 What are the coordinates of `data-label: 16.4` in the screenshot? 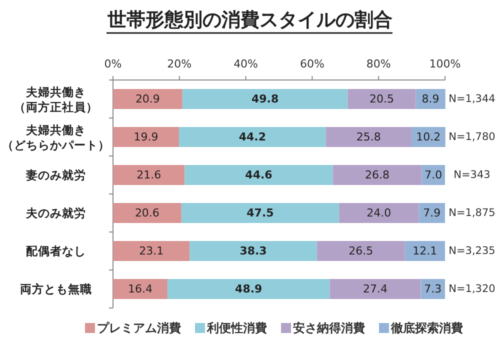 It's located at (140, 289).